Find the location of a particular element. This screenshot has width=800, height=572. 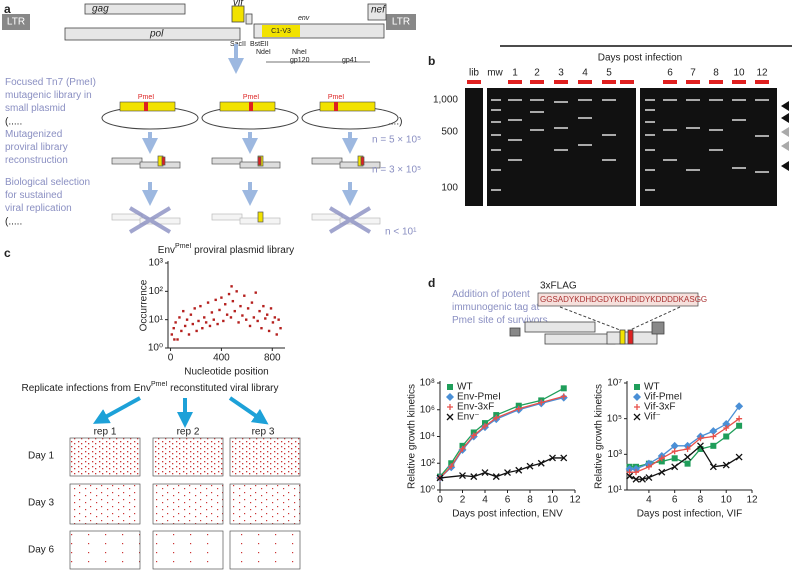

pol-box is located at coordinates (152, 34).